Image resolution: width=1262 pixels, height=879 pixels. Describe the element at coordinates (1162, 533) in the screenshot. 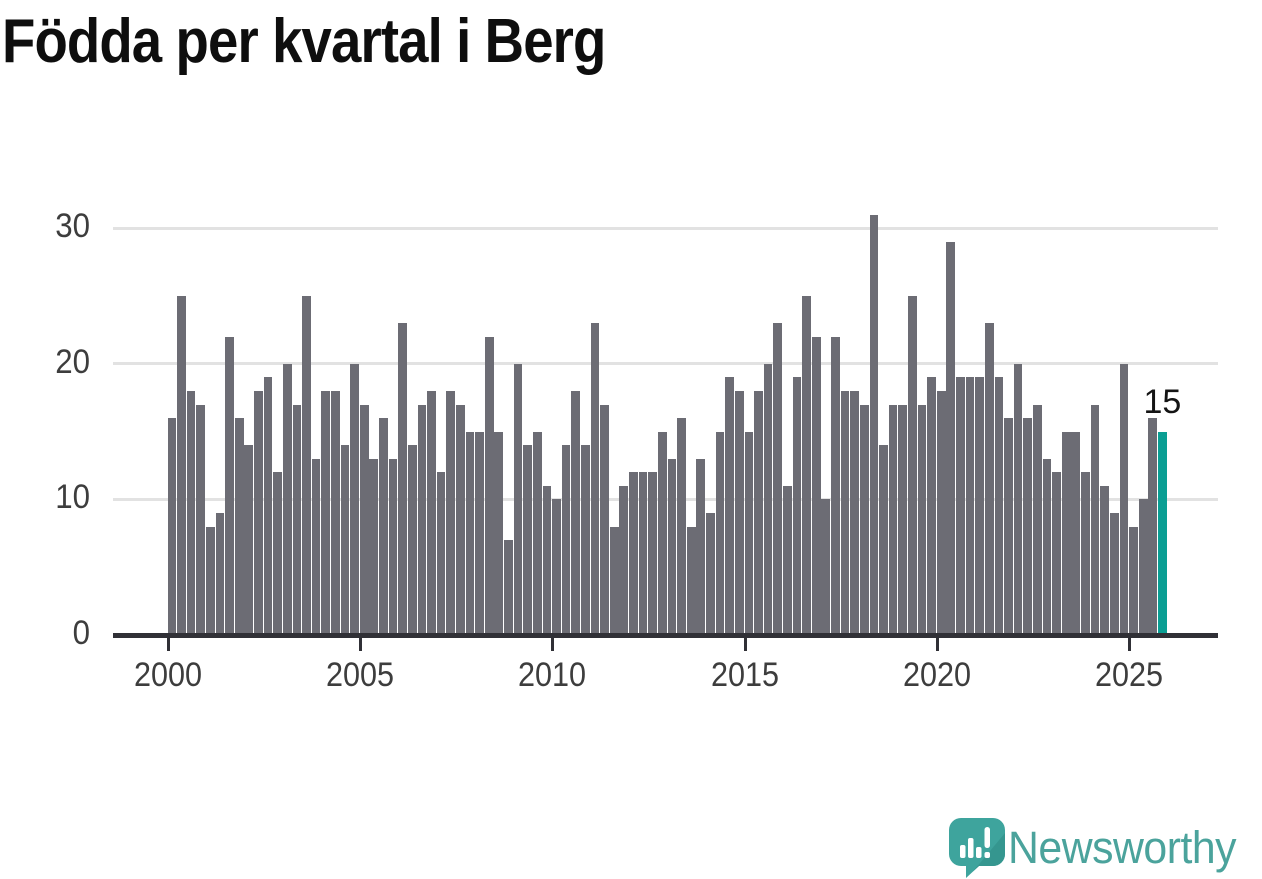

I see `highlighted-bar` at that location.